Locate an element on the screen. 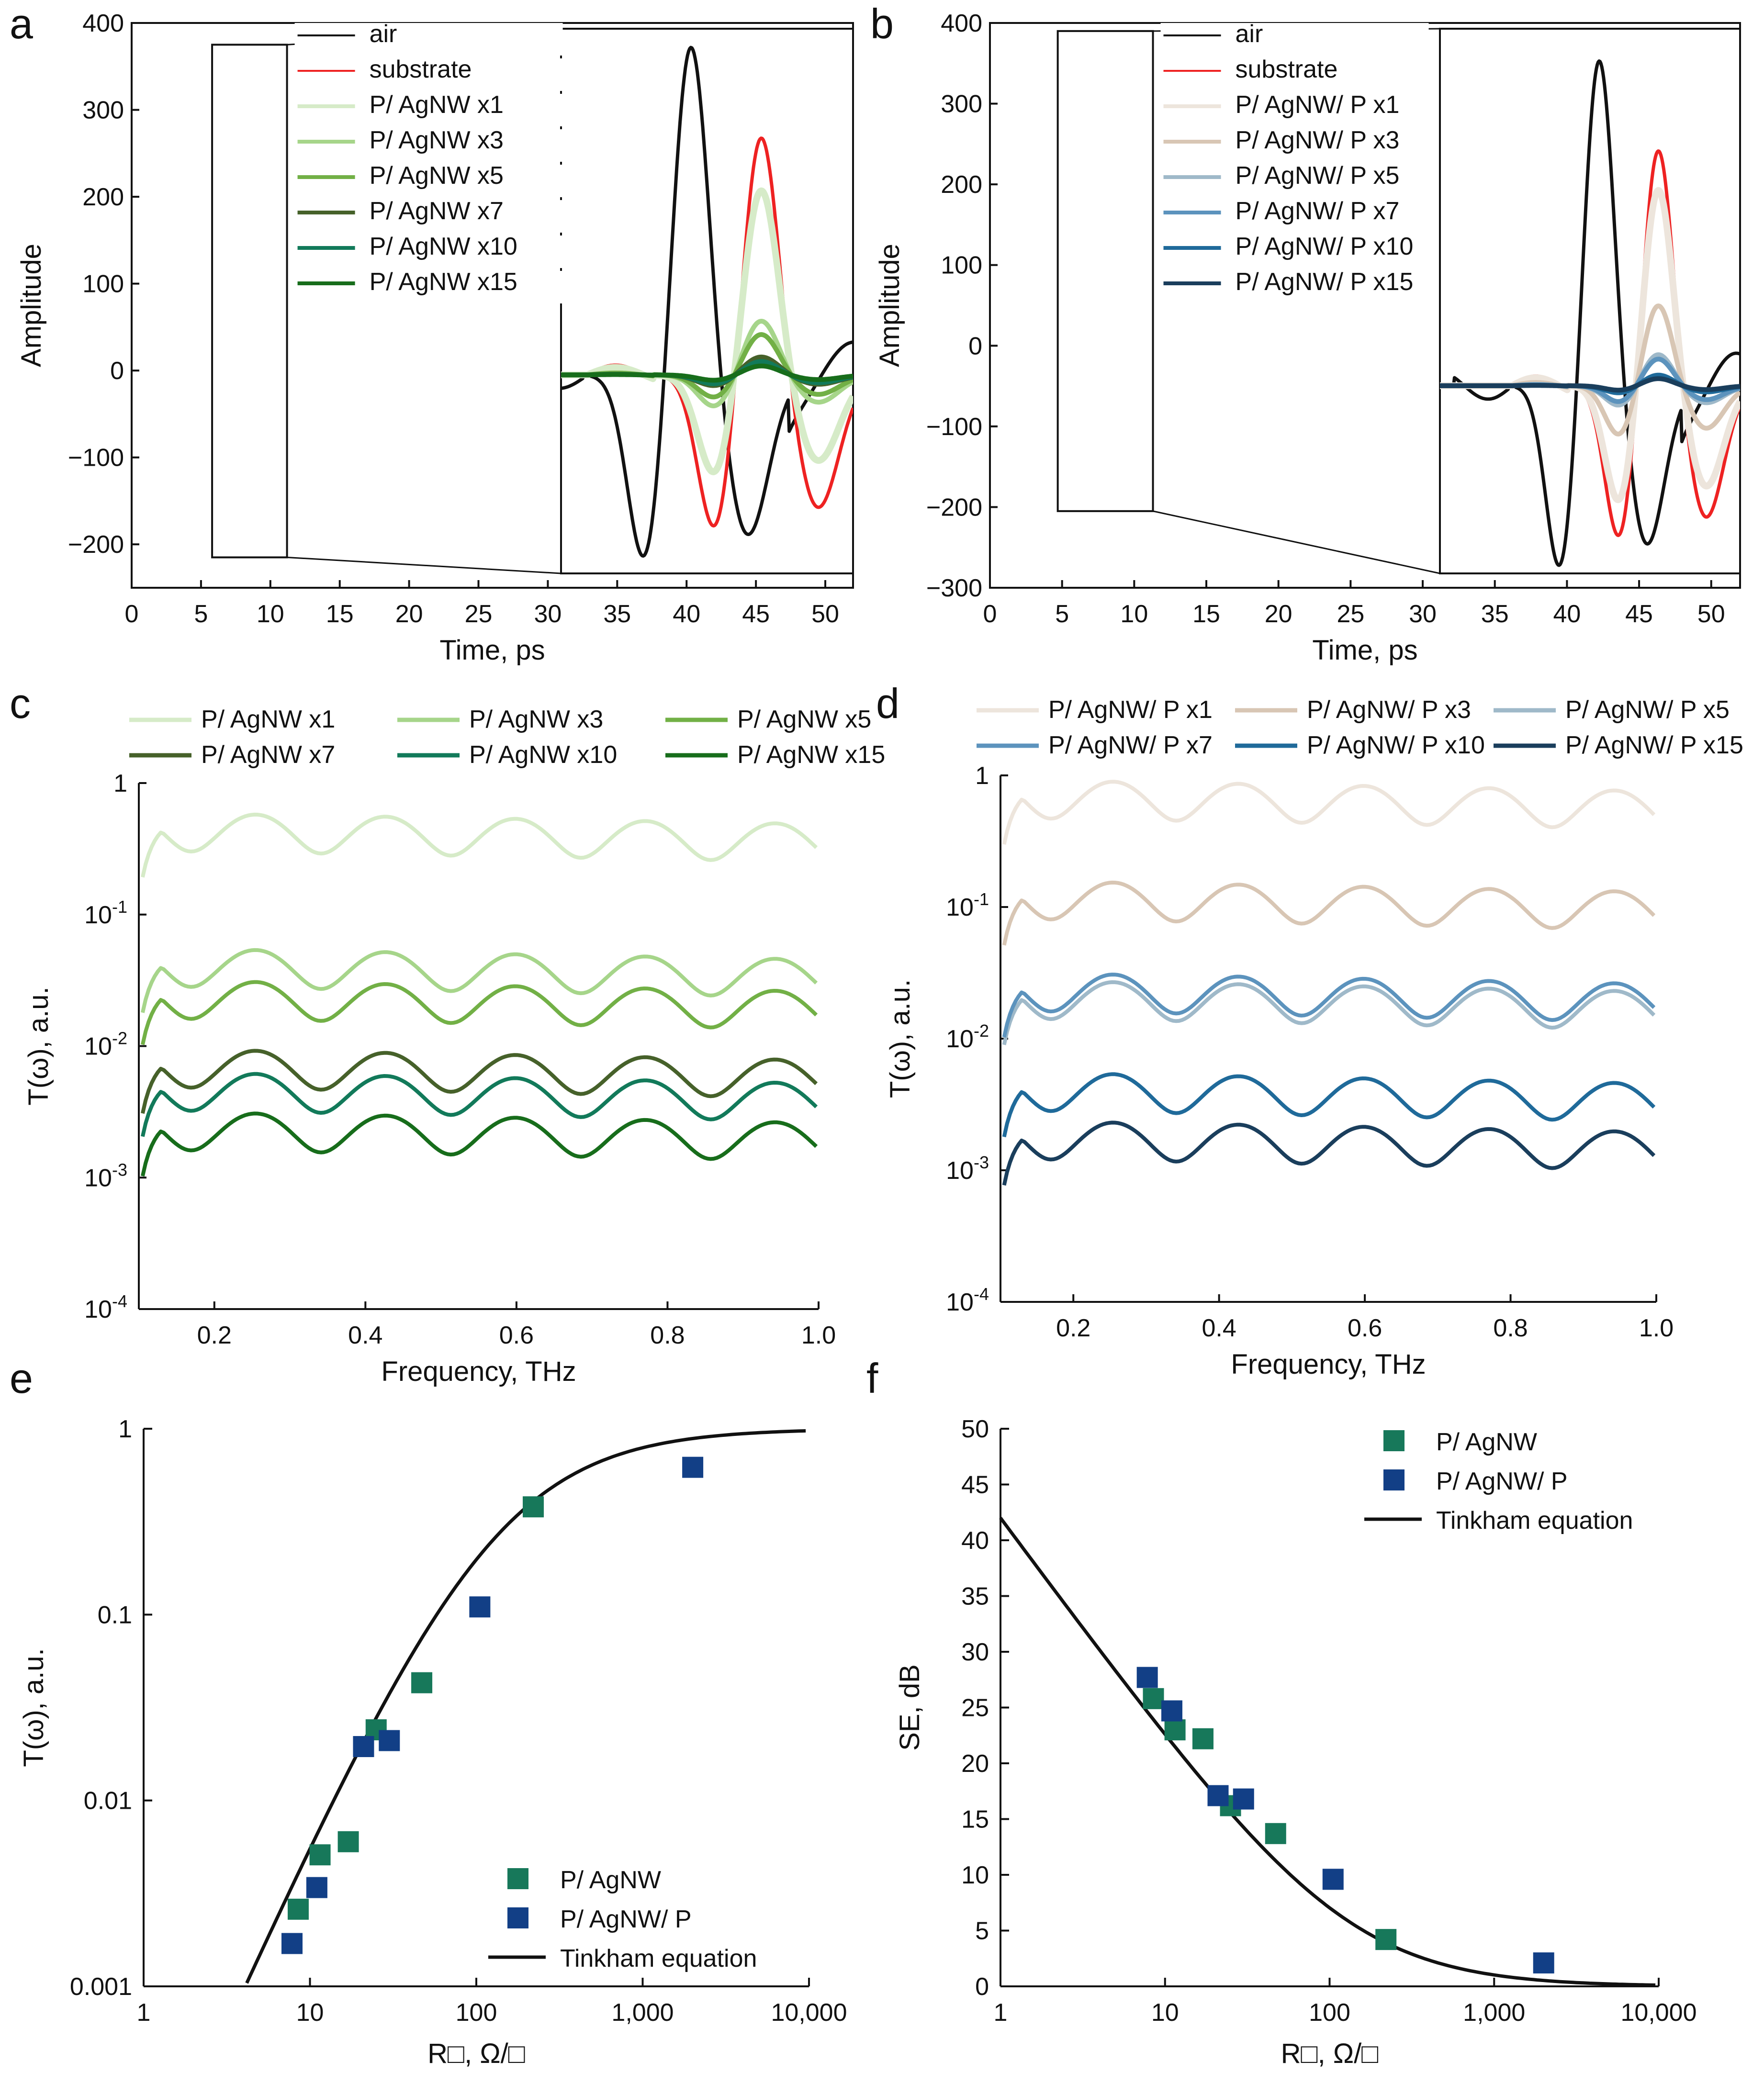 Image resolution: width=1764 pixels, height=2095 pixels. x-tick-label: 45 is located at coordinates (756, 614).